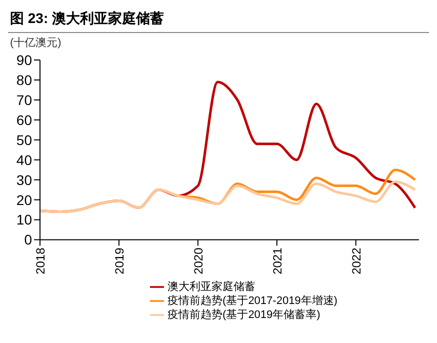 Image resolution: width=437 pixels, height=343 pixels. What do you see at coordinates (228, 197) in the screenshot?
I see `line-series` at bounding box center [228, 197].